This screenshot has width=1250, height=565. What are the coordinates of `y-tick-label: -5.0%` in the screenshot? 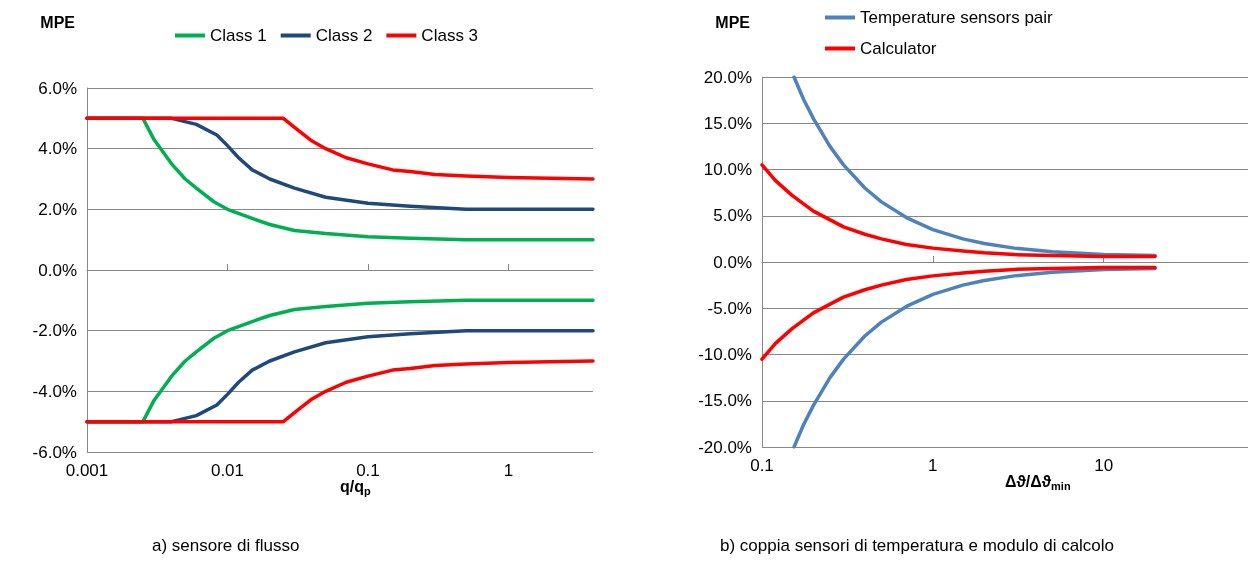 It's located at (729, 308).